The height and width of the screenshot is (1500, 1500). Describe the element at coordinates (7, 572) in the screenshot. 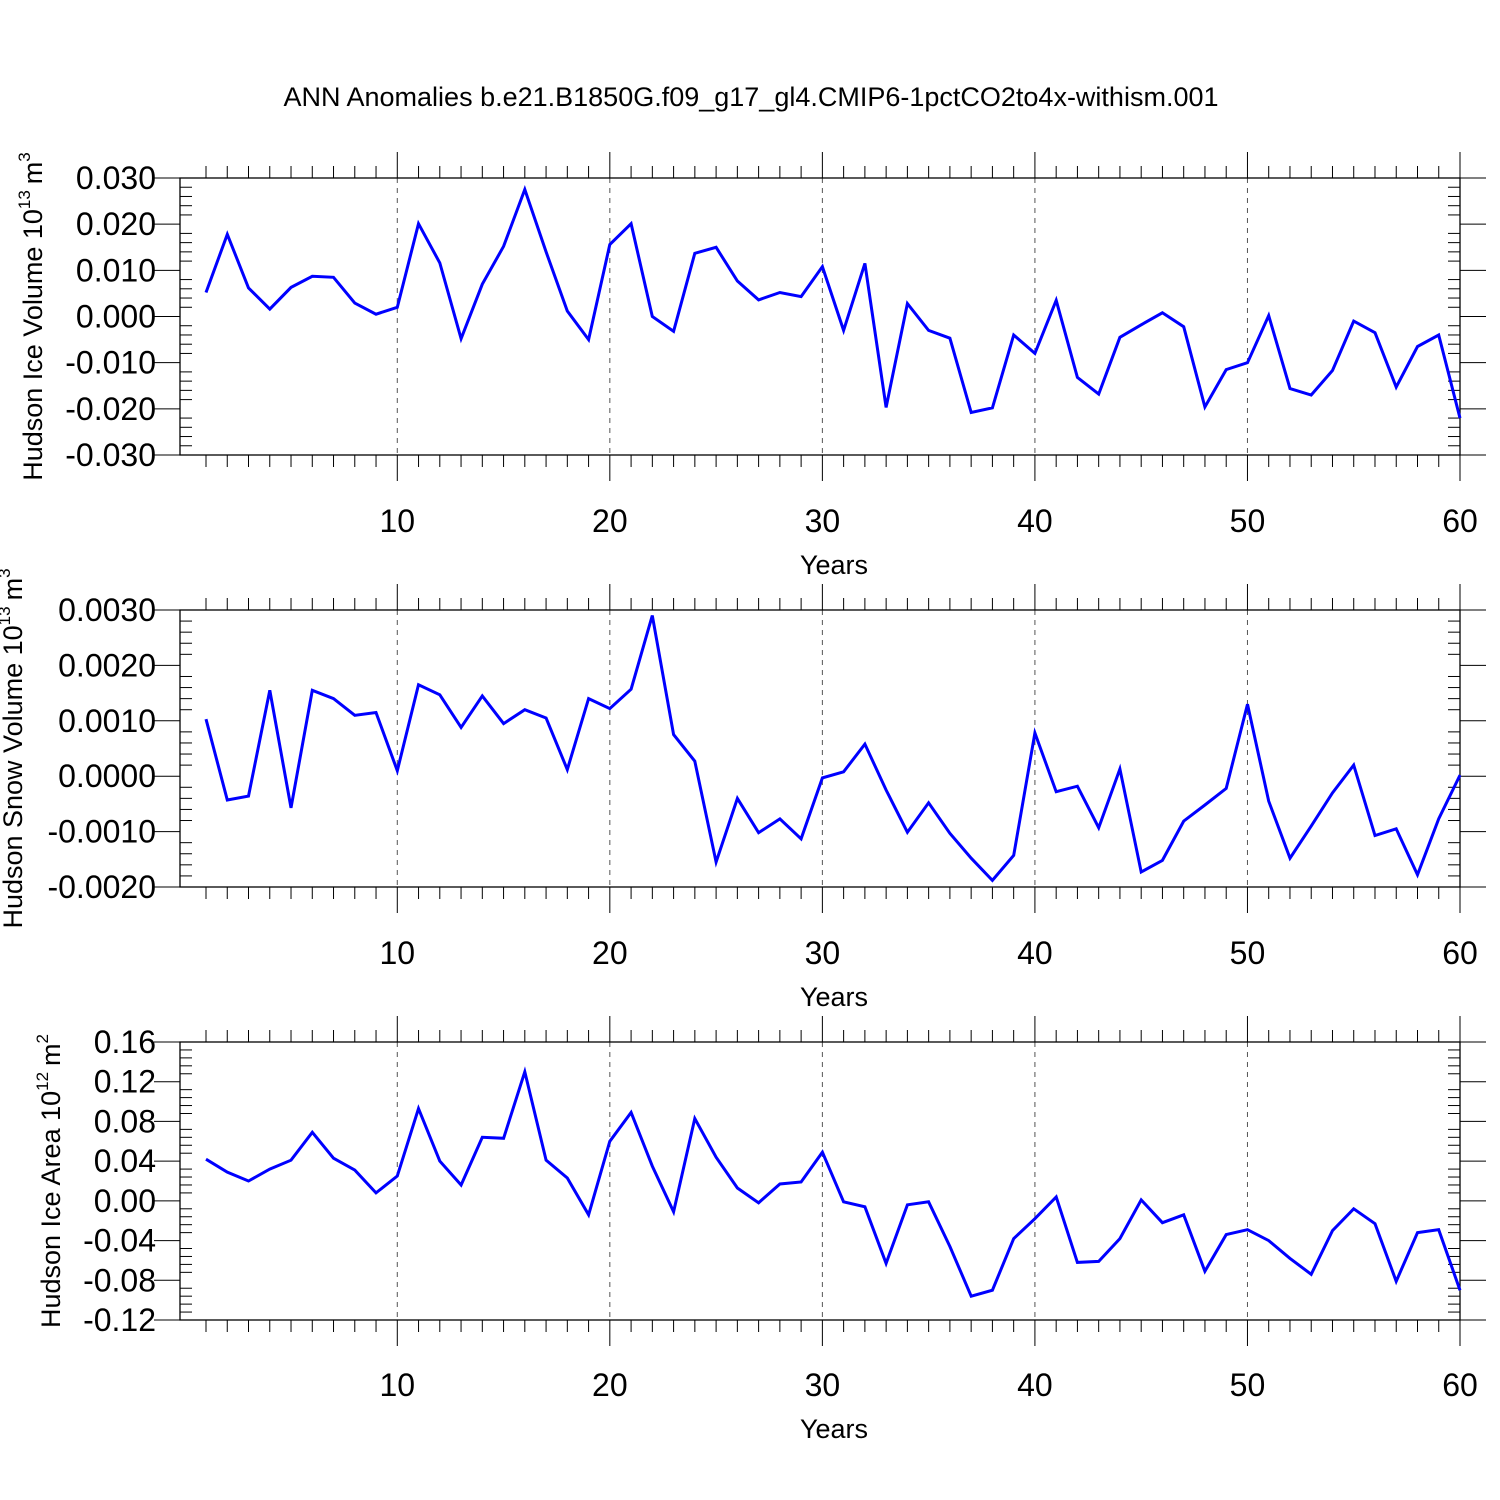

I see `y-axis-title-unit-exp: 3` at that location.